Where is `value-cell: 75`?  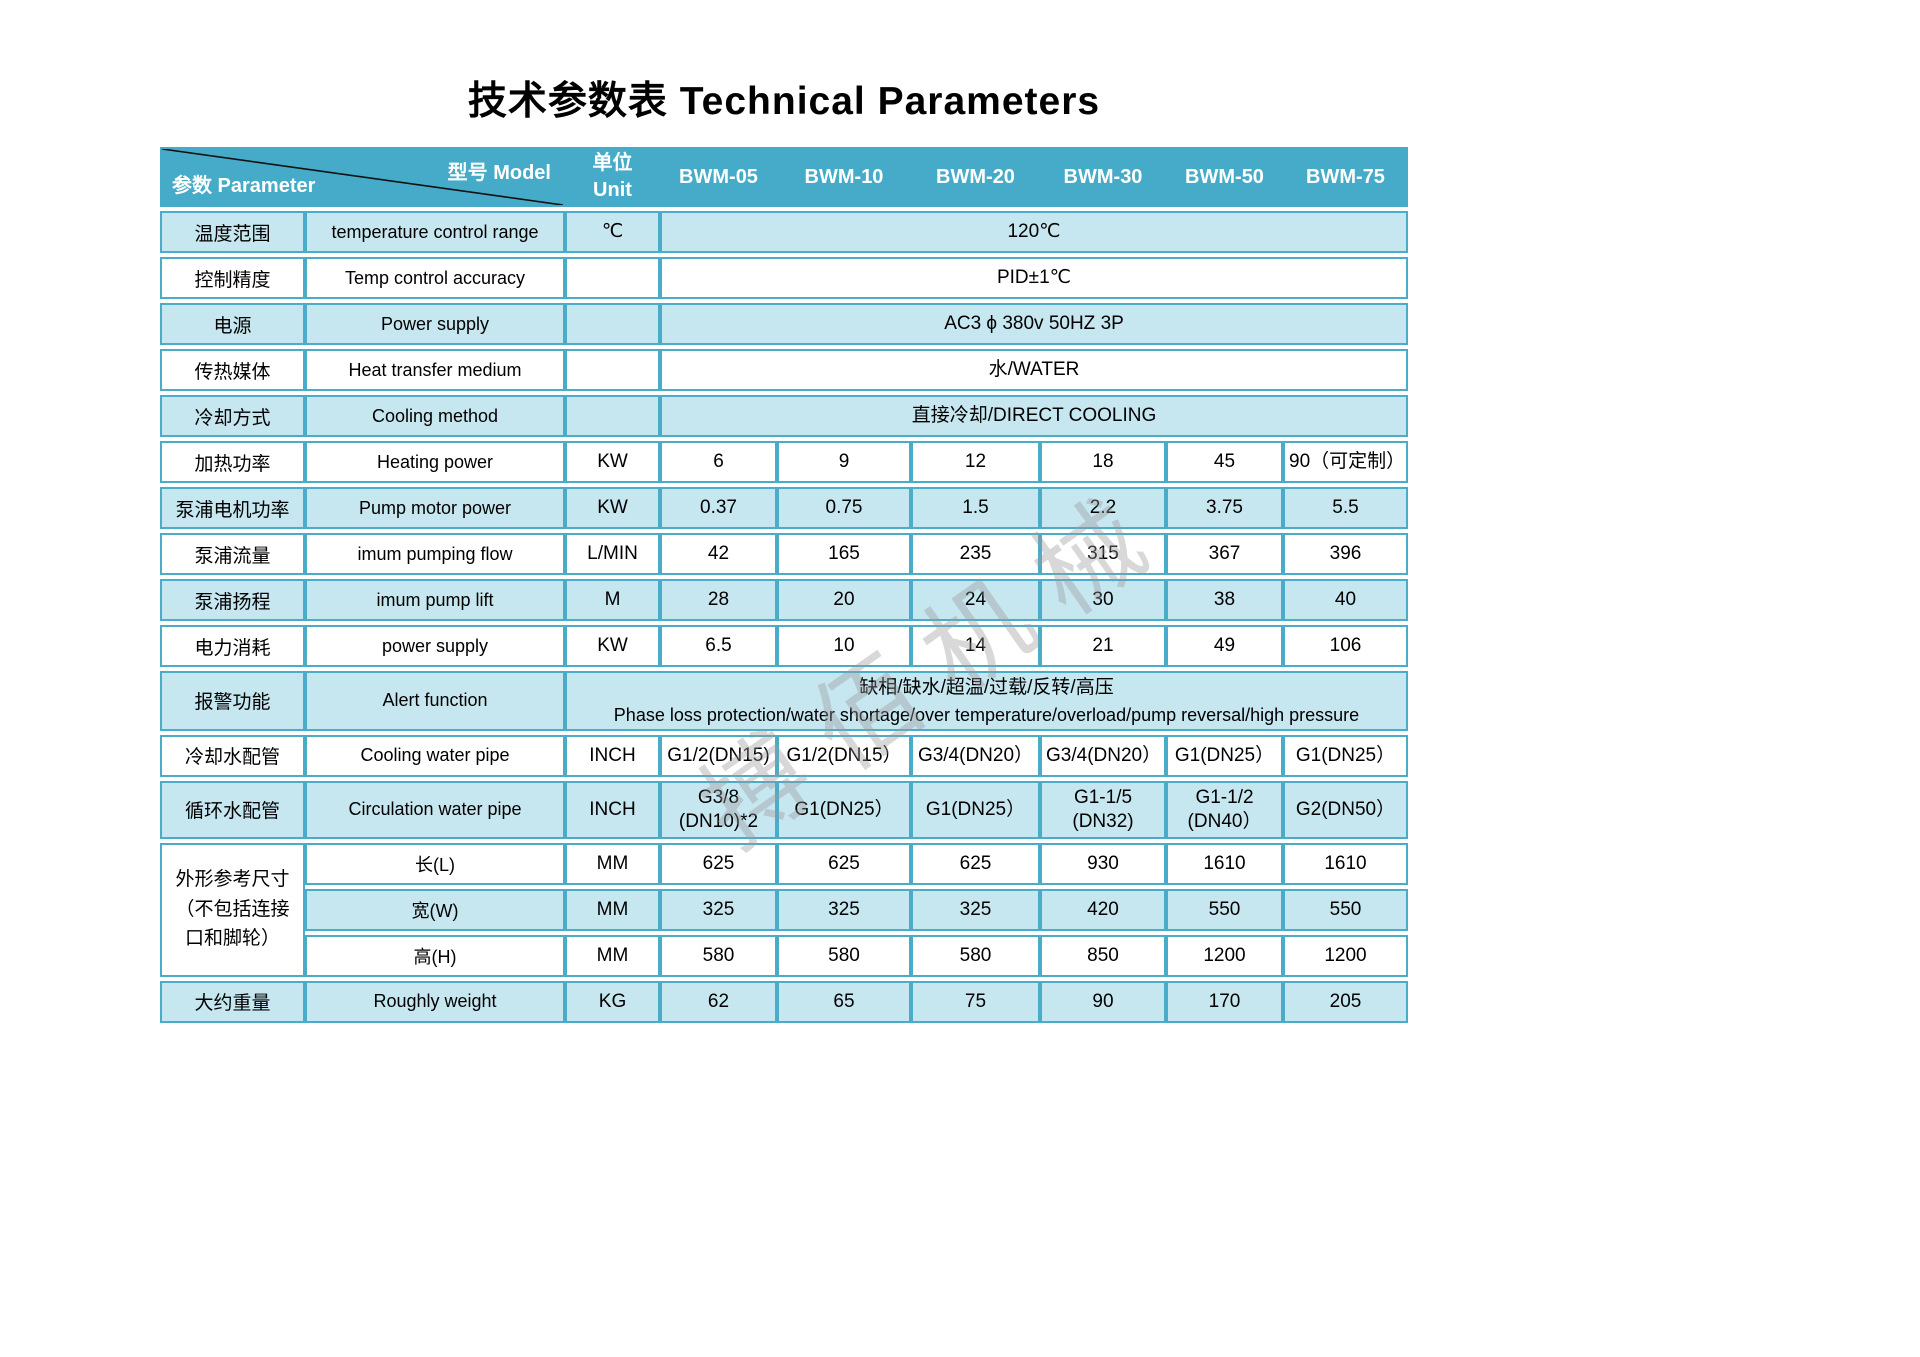
value-cell: 75 is located at coordinates (975, 1001).